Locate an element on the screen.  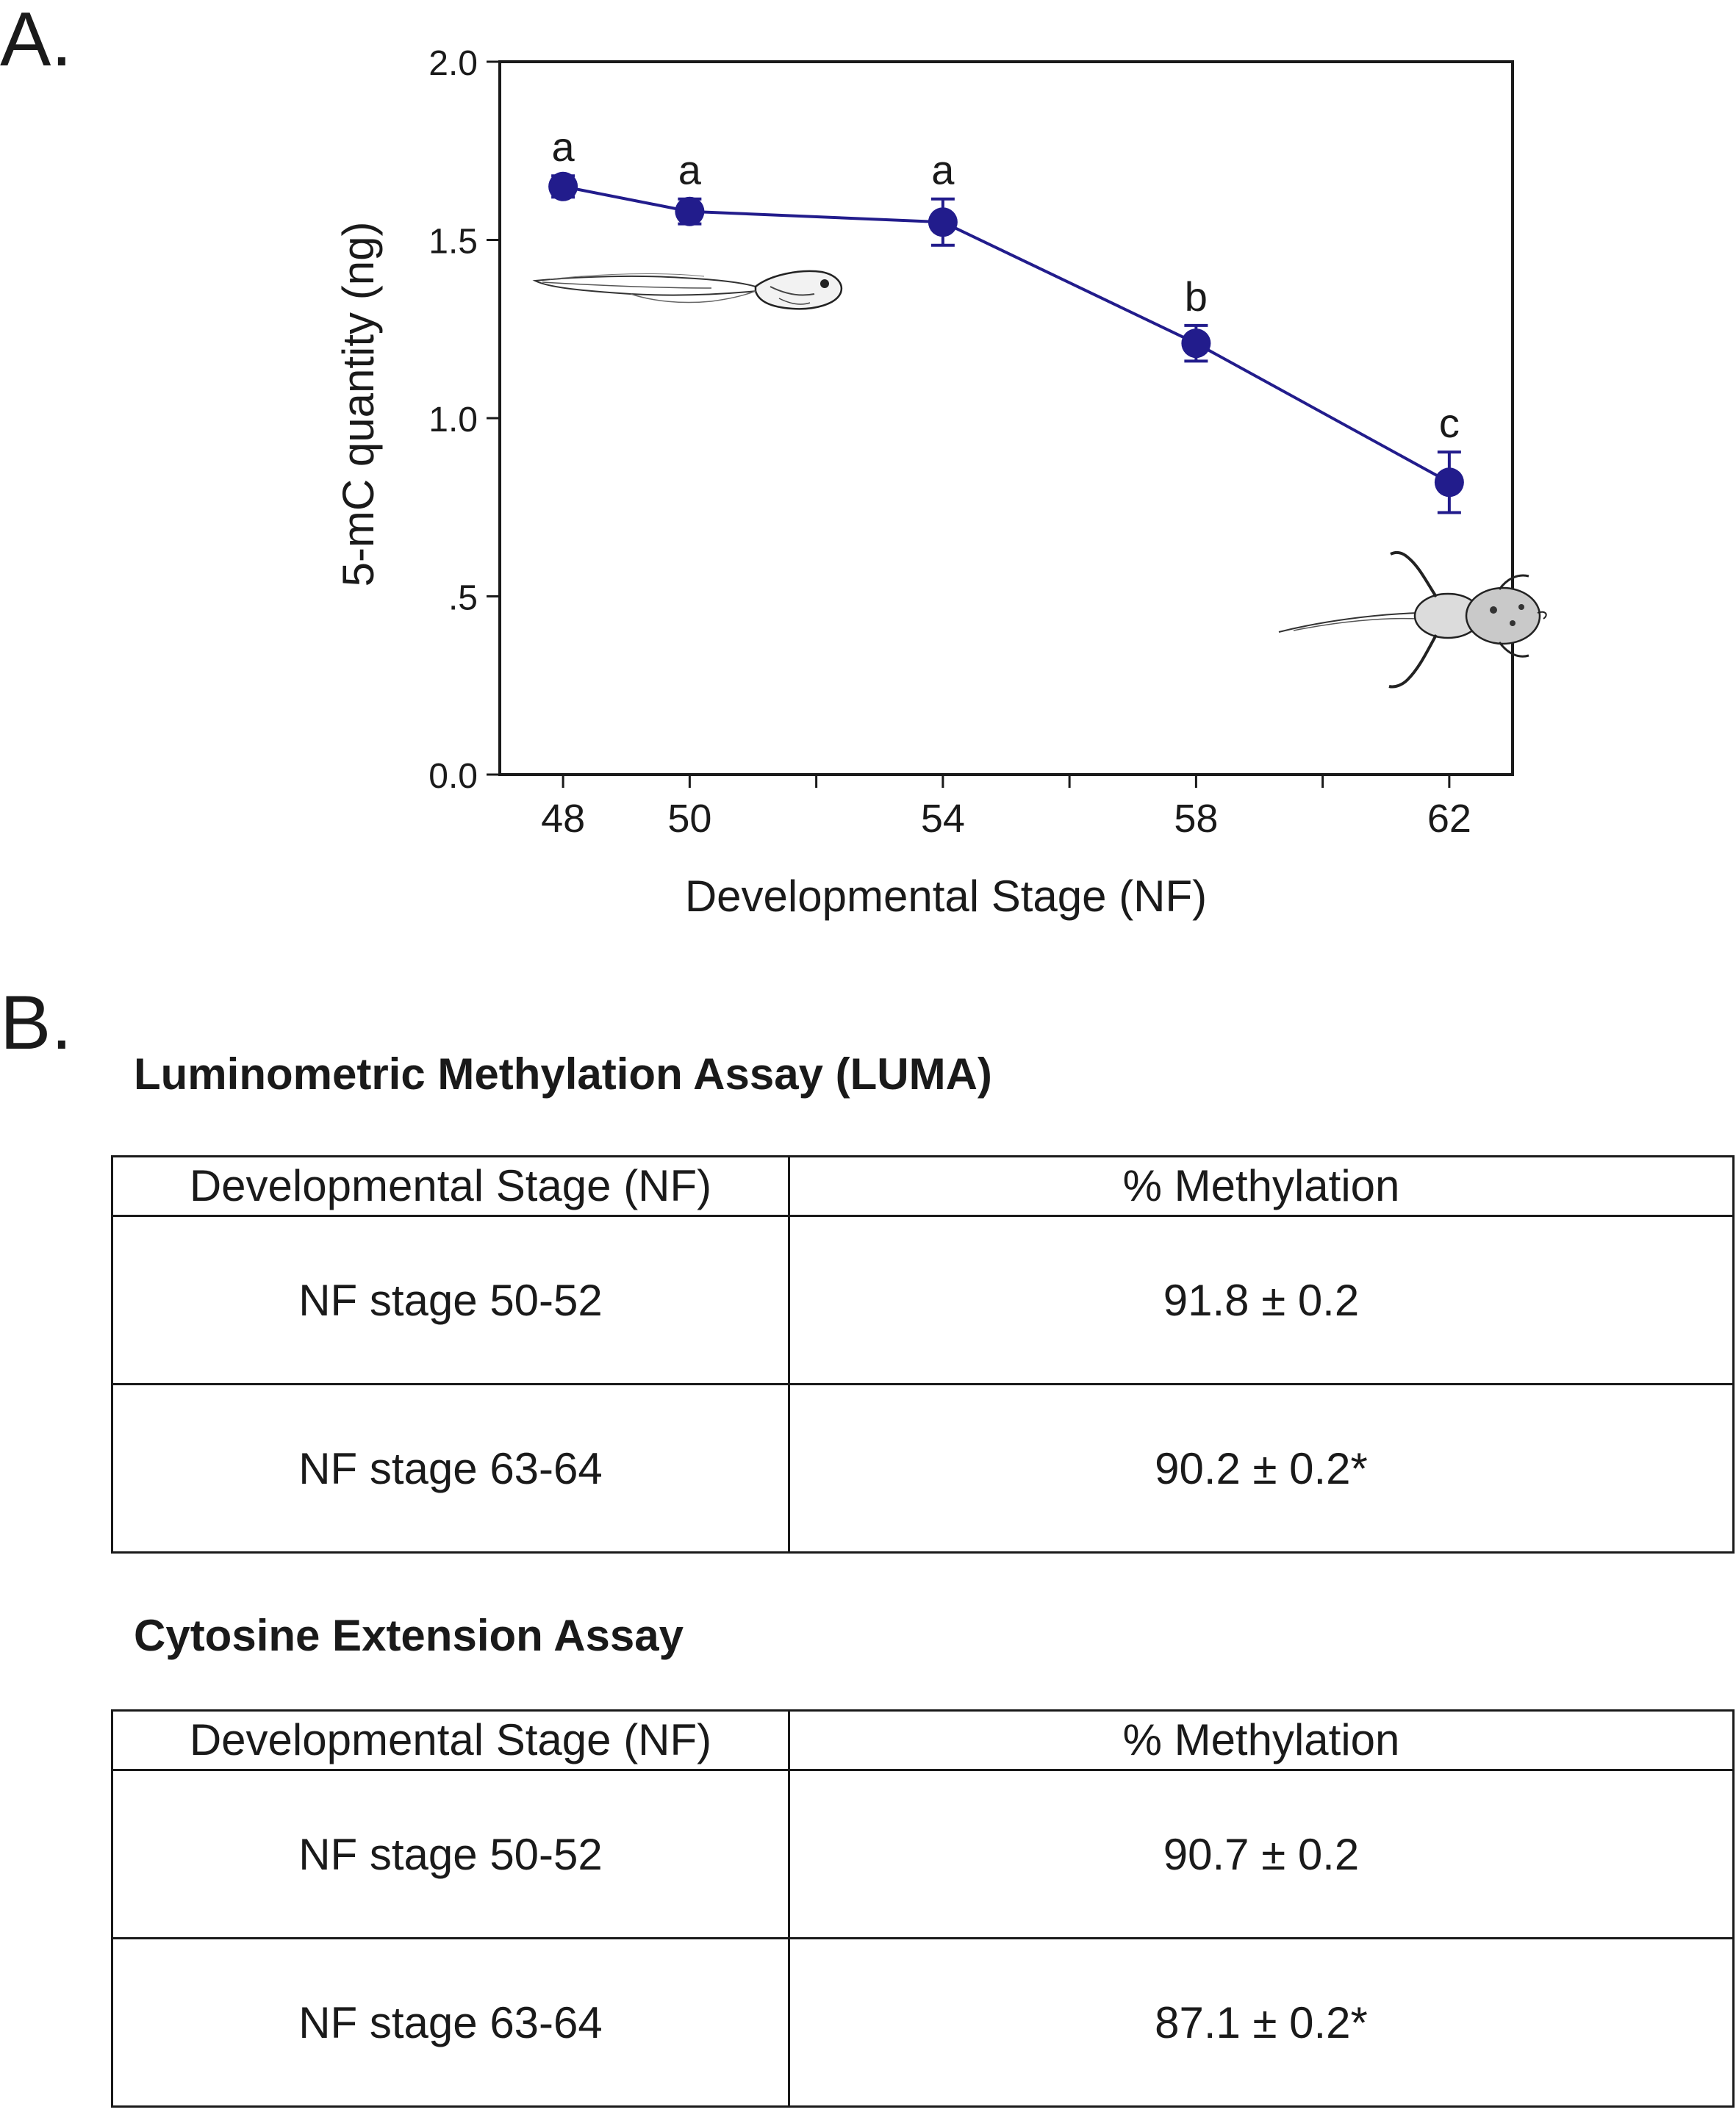
froglet-illustration is located at coordinates (1412, 619).